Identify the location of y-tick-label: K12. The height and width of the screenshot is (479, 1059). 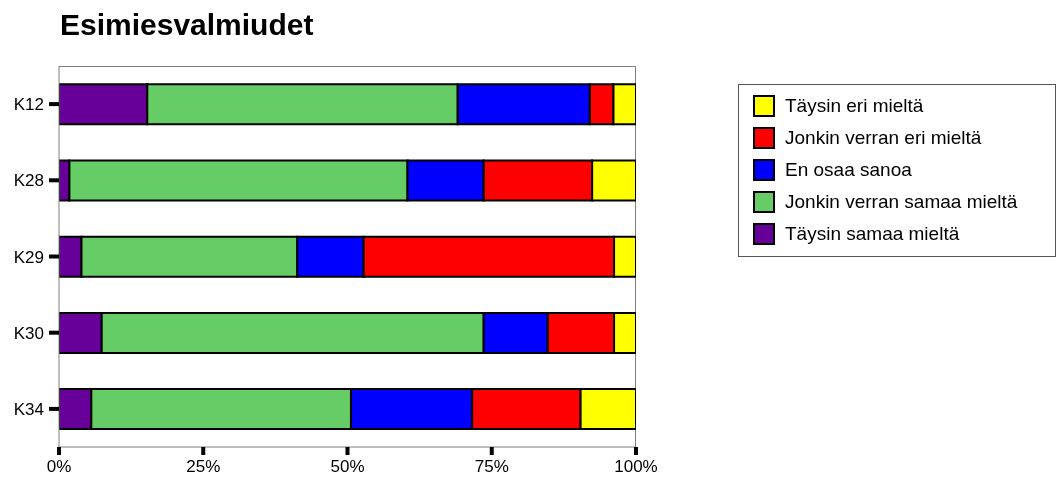
(28, 105).